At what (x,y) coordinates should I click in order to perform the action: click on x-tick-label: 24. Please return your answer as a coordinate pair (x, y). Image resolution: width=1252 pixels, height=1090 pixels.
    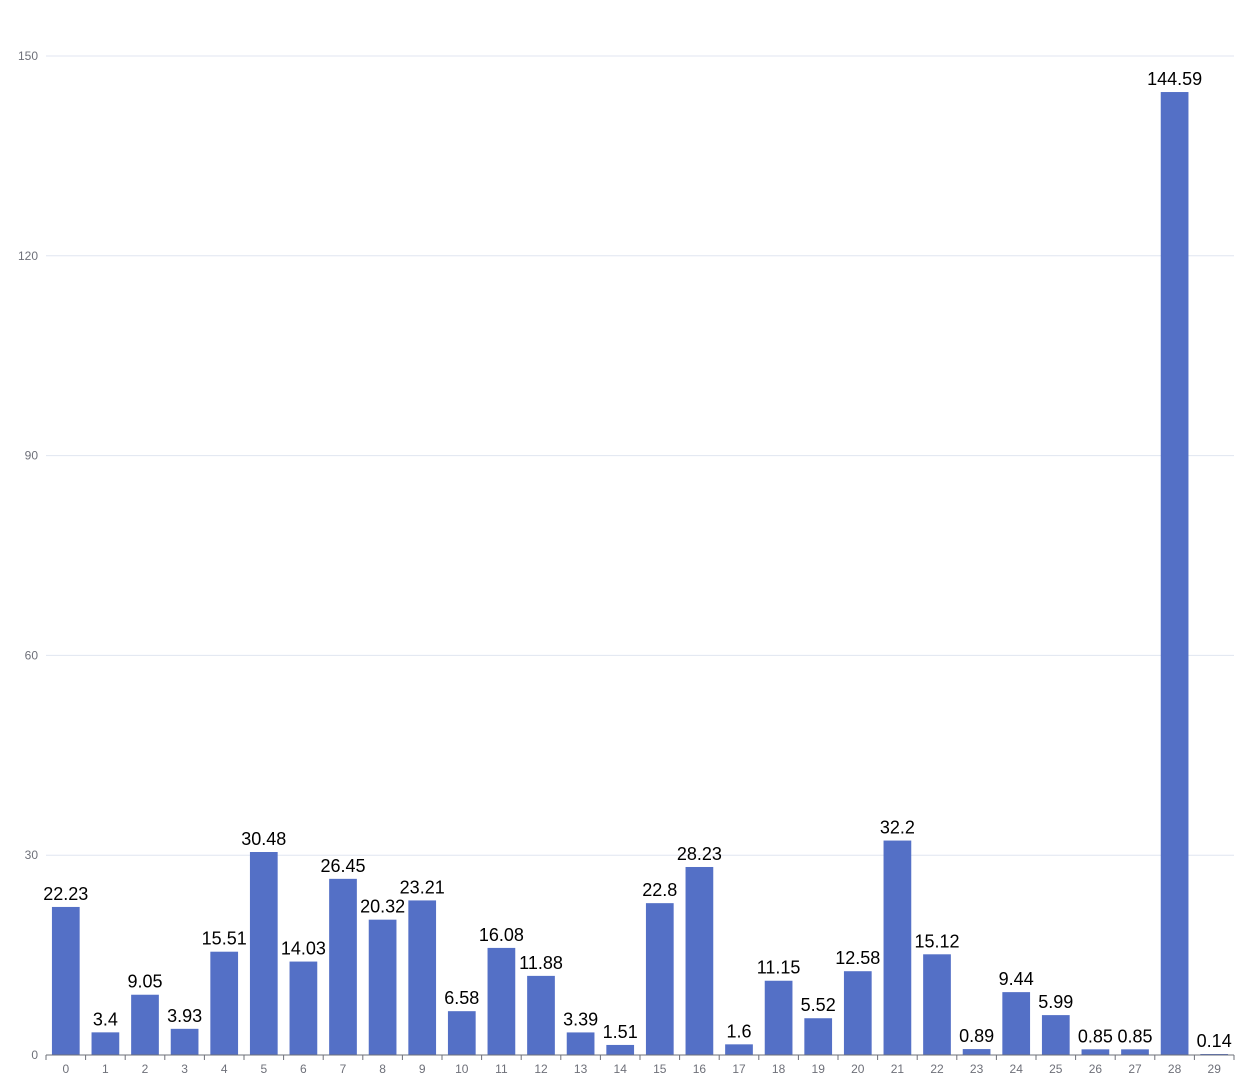
    Looking at the image, I should click on (1017, 1069).